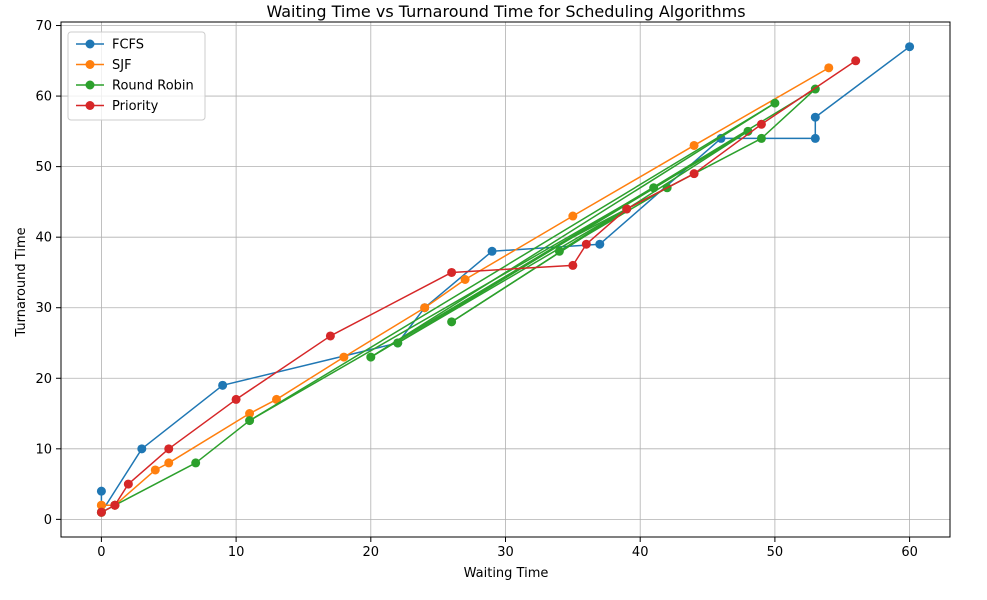 This screenshot has width=987, height=600. Describe the element at coordinates (43, 97) in the screenshot. I see `y-tick-label: 60` at that location.